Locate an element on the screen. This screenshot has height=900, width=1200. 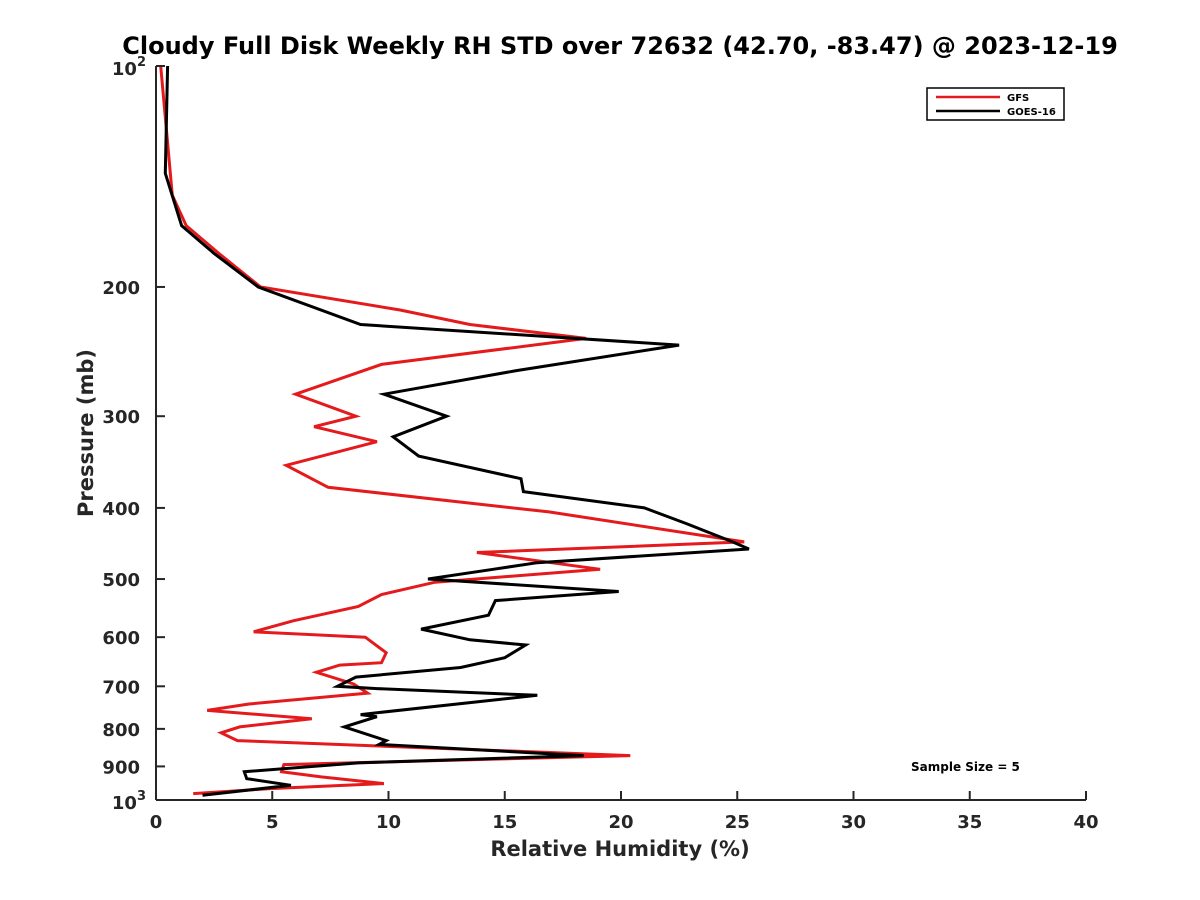
x-tick-label: 25 is located at coordinates (737, 822).